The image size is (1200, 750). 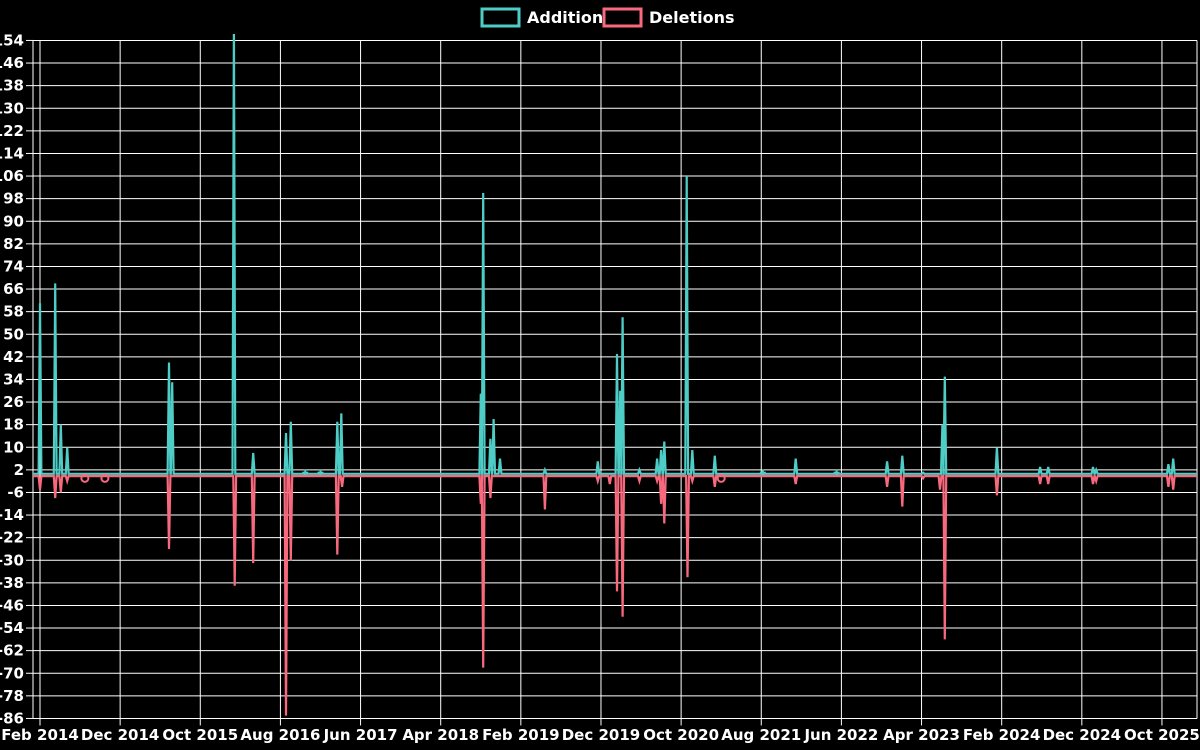 What do you see at coordinates (12, 86) in the screenshot?
I see `y-tick-label: 138` at bounding box center [12, 86].